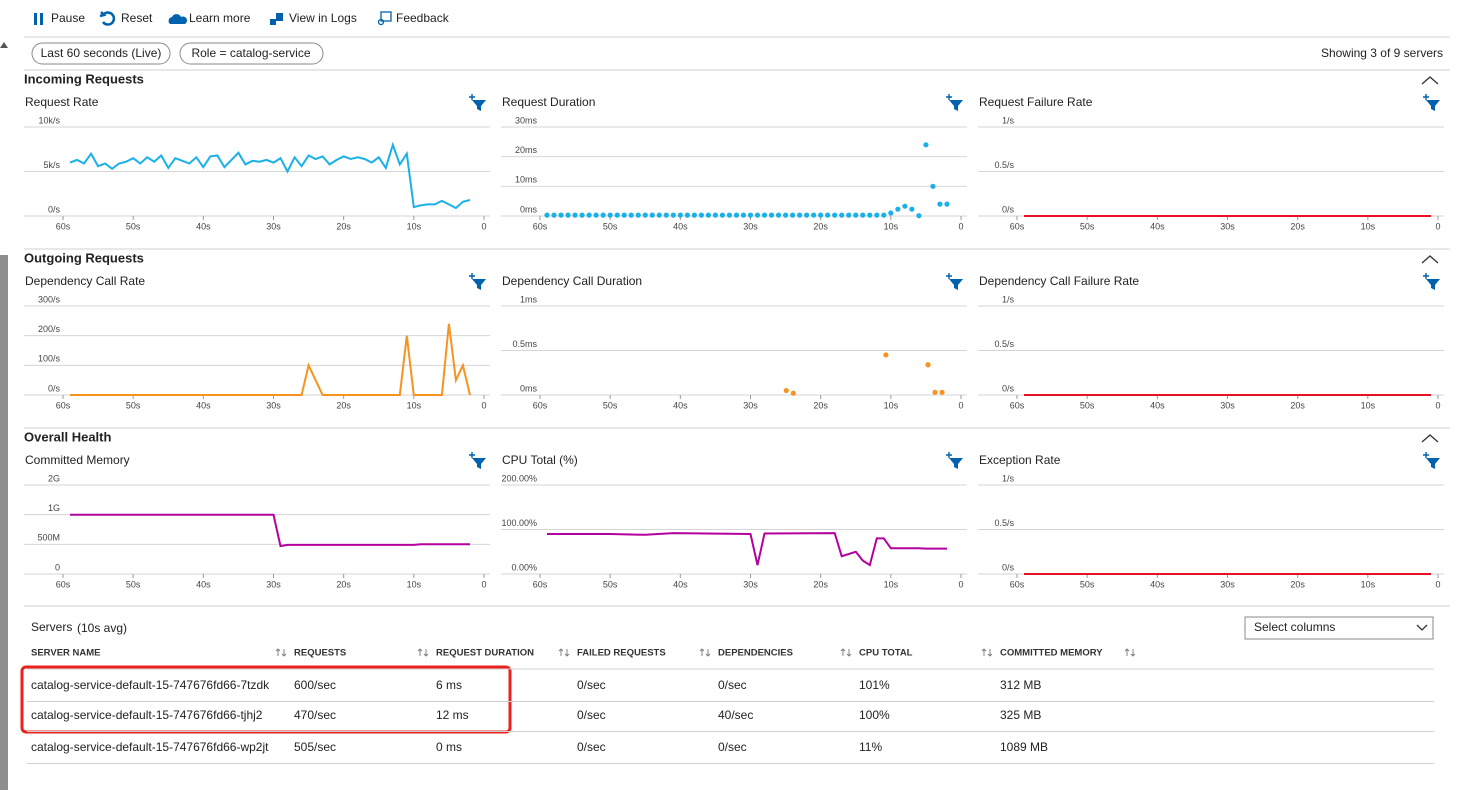  What do you see at coordinates (276, 19) in the screenshot?
I see `logs-icon` at bounding box center [276, 19].